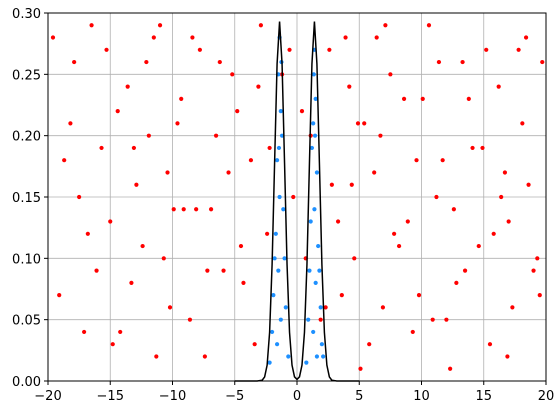  I want to click on x-tick-label: 0, so click(297, 396).